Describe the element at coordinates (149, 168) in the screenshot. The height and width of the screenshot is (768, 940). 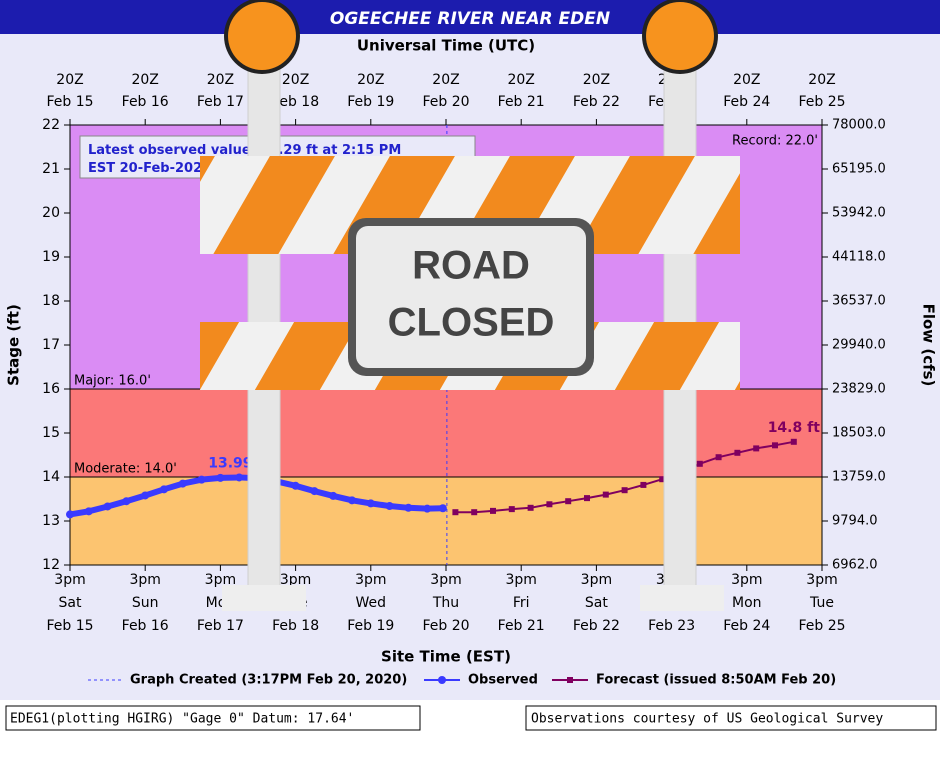
I see `note-line: EST 20-Feb-2020` at that location.